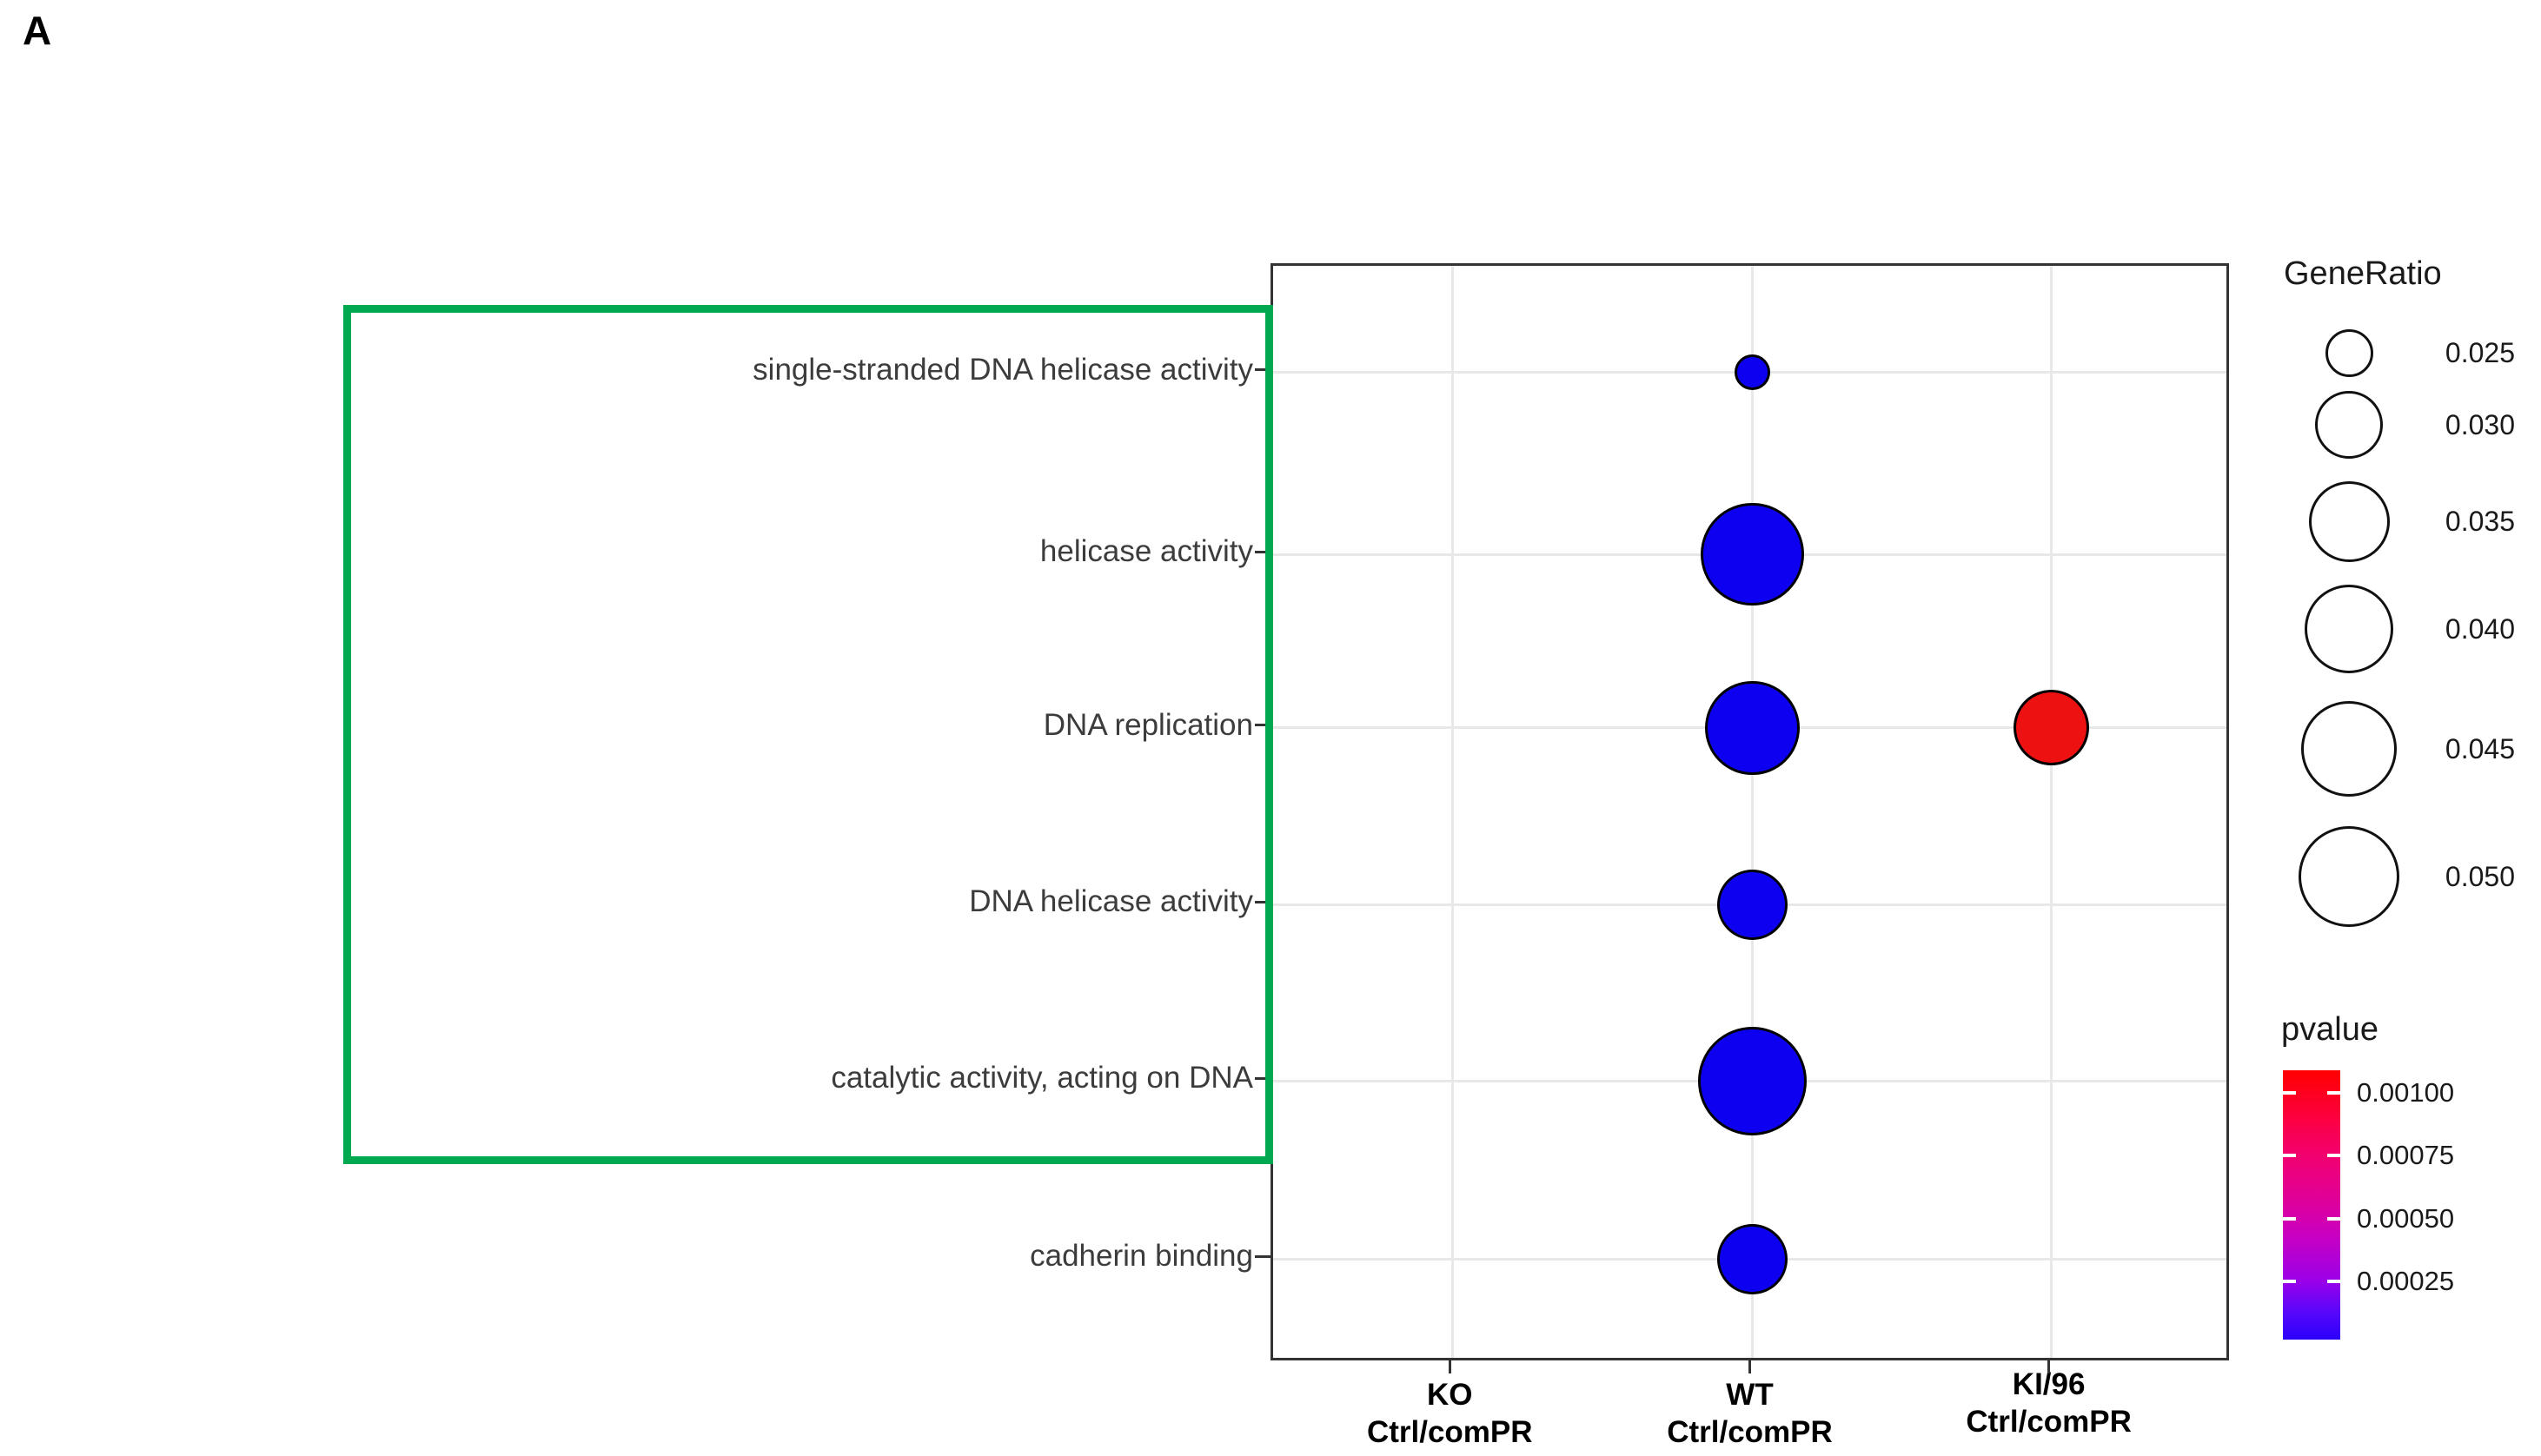  What do you see at coordinates (1146, 551) in the screenshot?
I see `y-axis-label: helicase activity` at bounding box center [1146, 551].